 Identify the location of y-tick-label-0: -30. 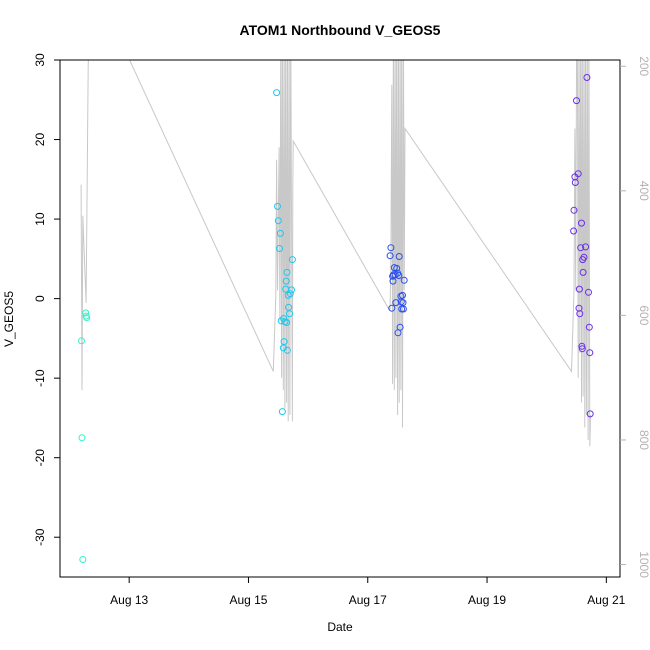
(40, 537).